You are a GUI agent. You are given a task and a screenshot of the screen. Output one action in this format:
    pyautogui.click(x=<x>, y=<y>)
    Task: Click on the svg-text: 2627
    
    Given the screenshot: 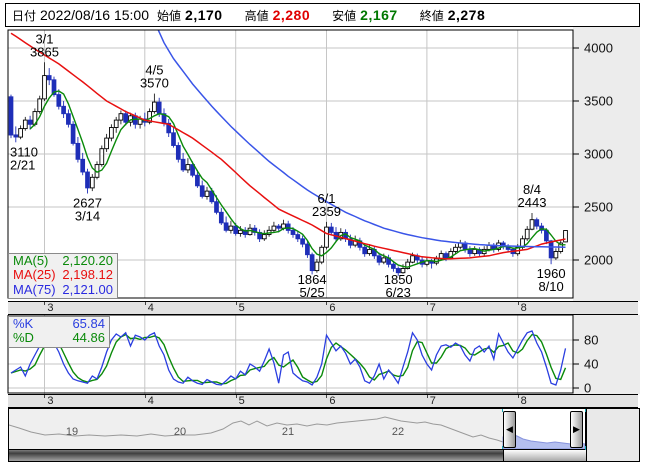 What is the action you would take?
    pyautogui.click(x=87, y=203)
    